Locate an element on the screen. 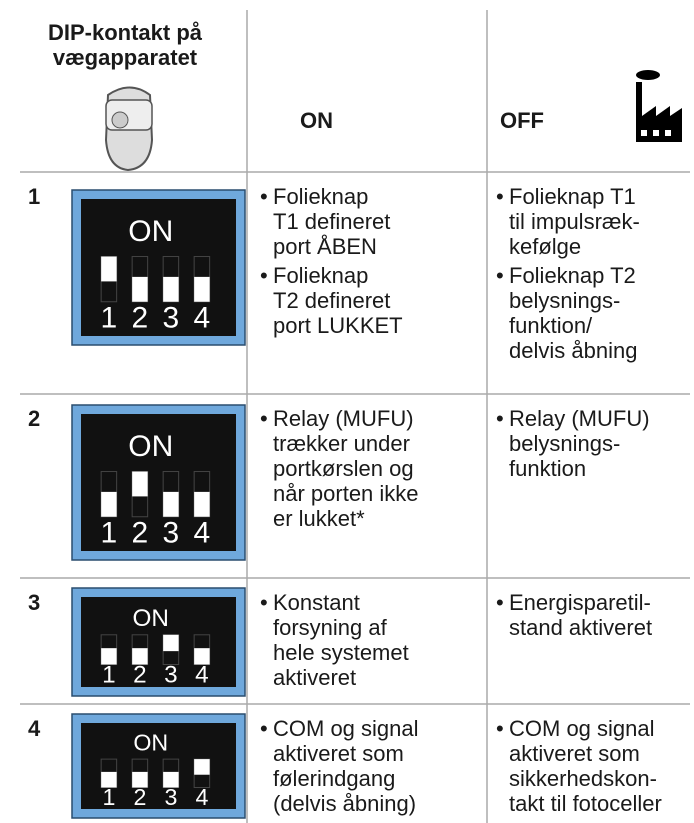 The image size is (694, 823). bullet-line: aktiveret is located at coordinates (315, 677).